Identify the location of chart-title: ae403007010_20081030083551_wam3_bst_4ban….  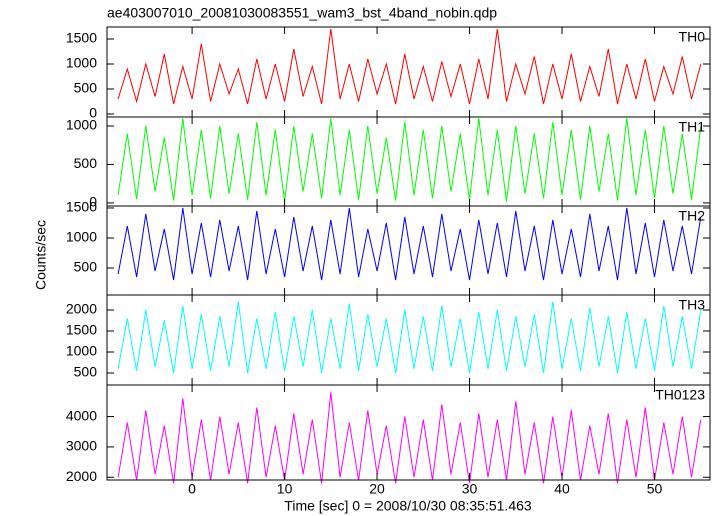
(302, 13).